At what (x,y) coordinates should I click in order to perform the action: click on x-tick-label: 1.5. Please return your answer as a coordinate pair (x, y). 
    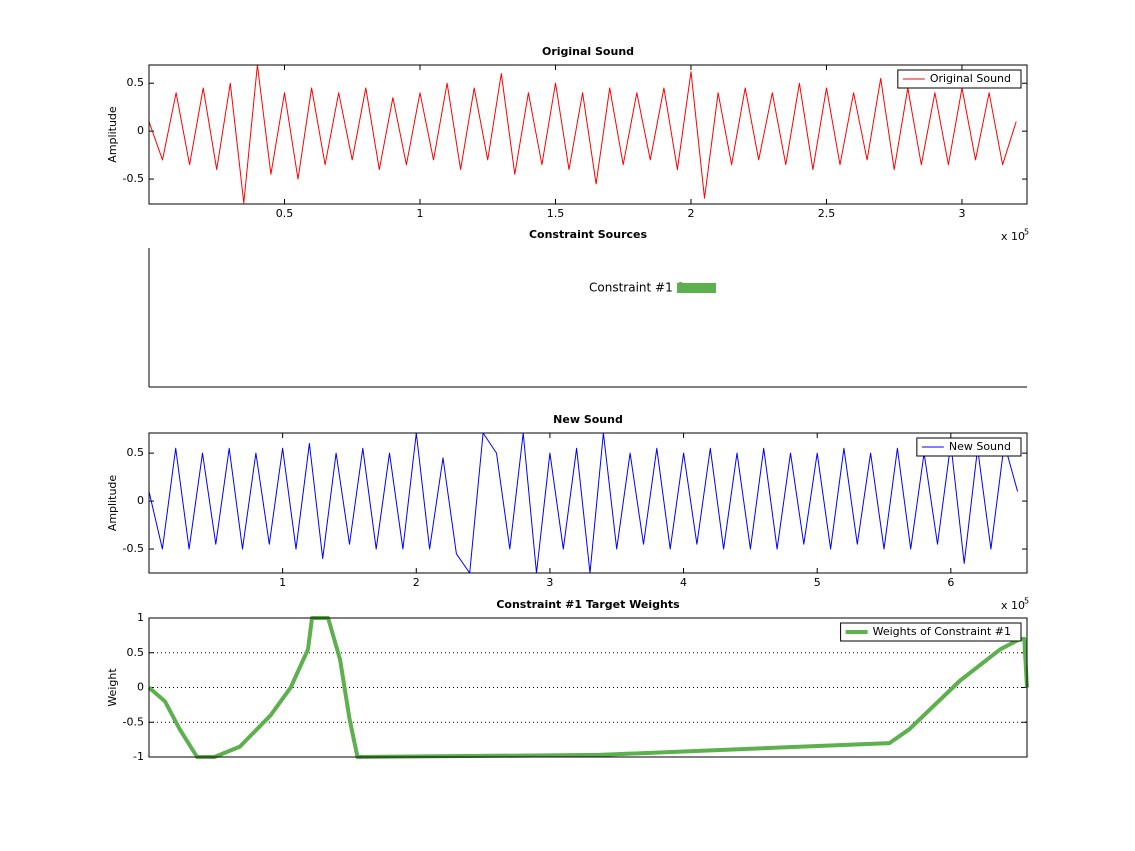
    Looking at the image, I should click on (556, 213).